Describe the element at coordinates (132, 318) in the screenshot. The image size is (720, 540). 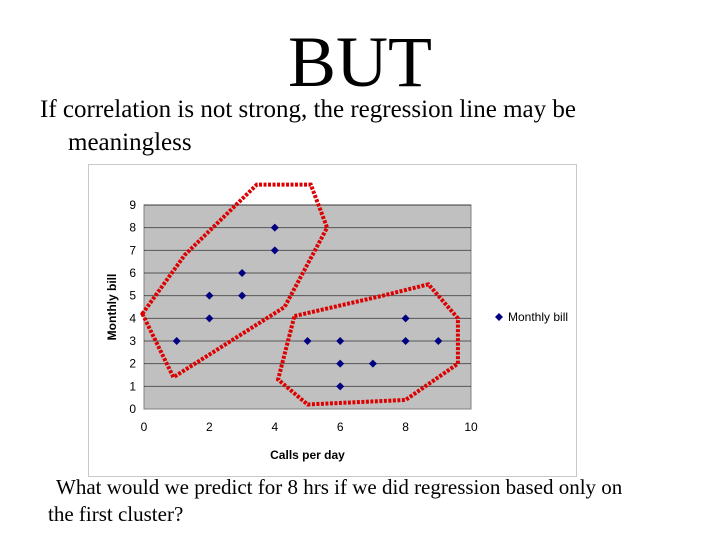
I see `y-tick-label: 4` at that location.